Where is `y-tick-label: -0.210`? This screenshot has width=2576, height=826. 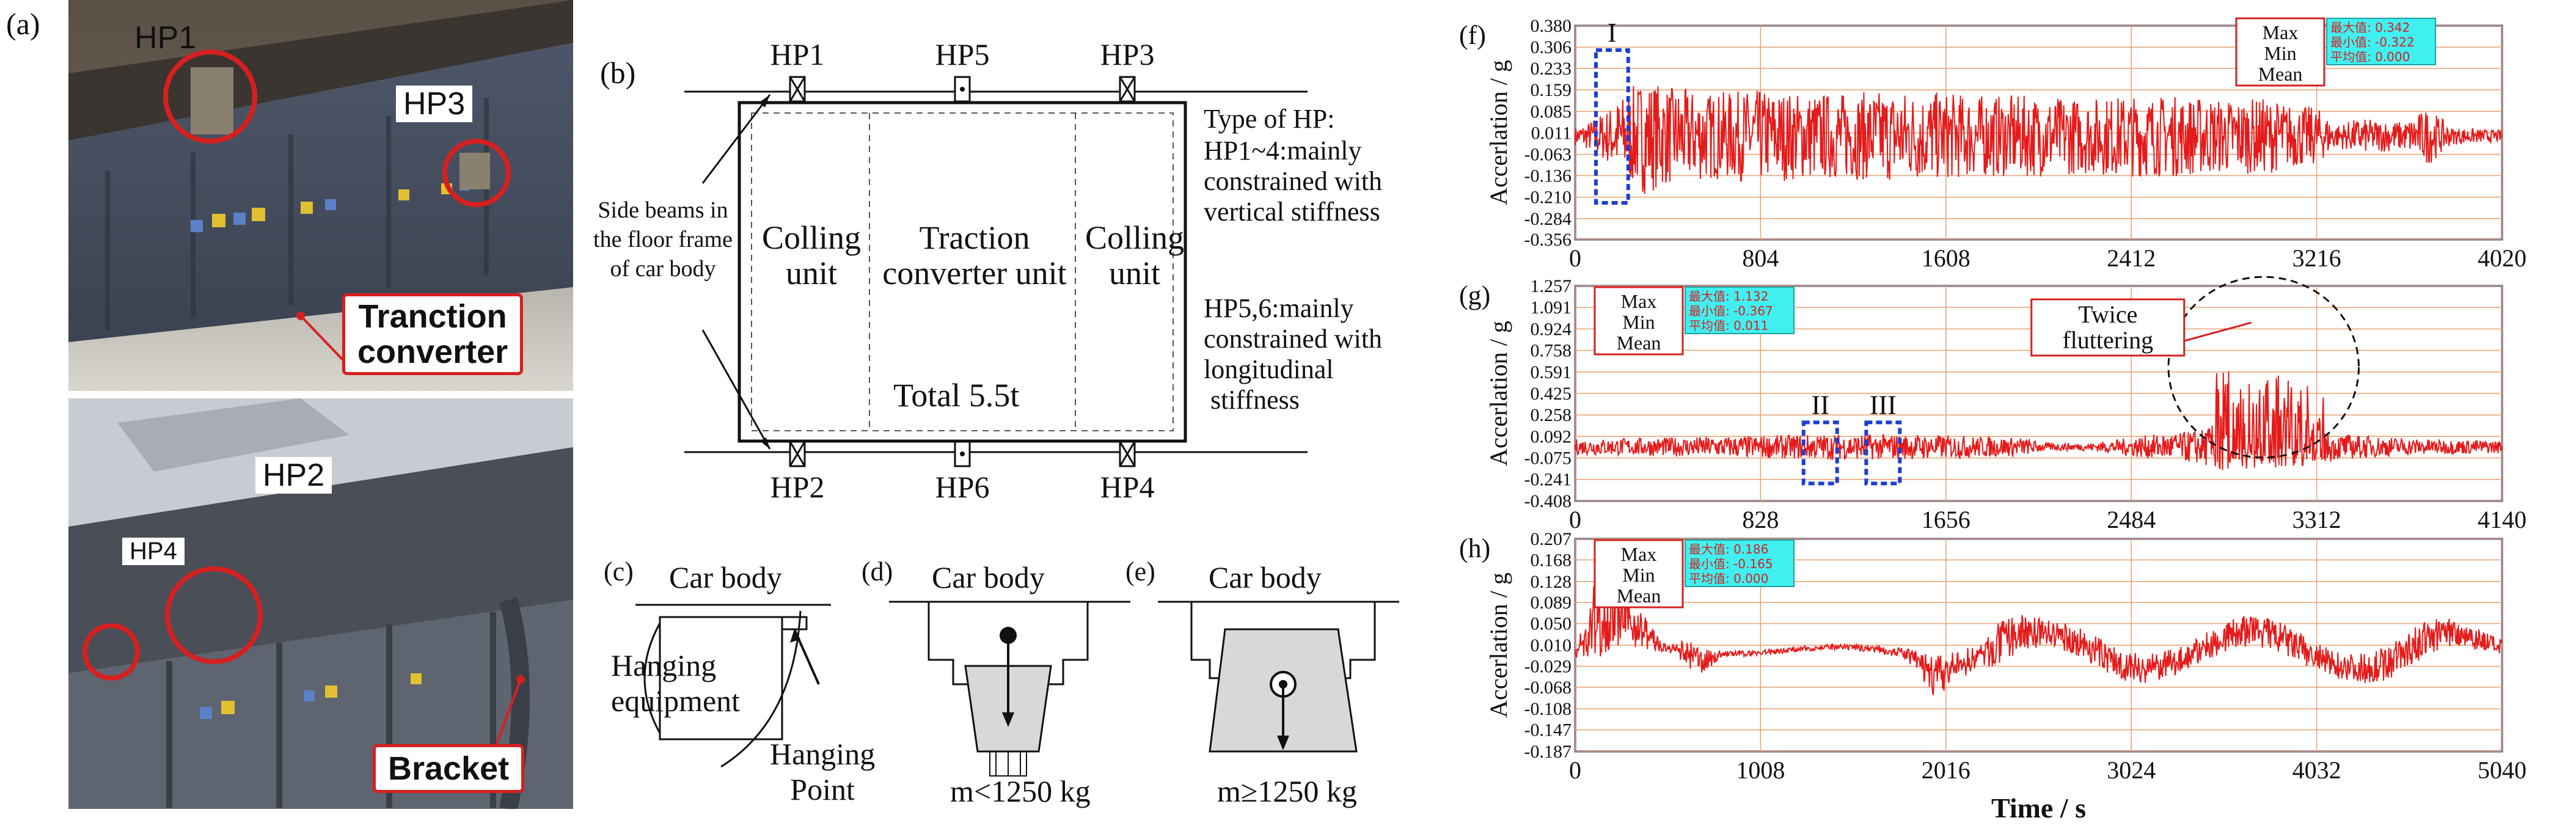 y-tick-label: -0.210 is located at coordinates (1548, 198).